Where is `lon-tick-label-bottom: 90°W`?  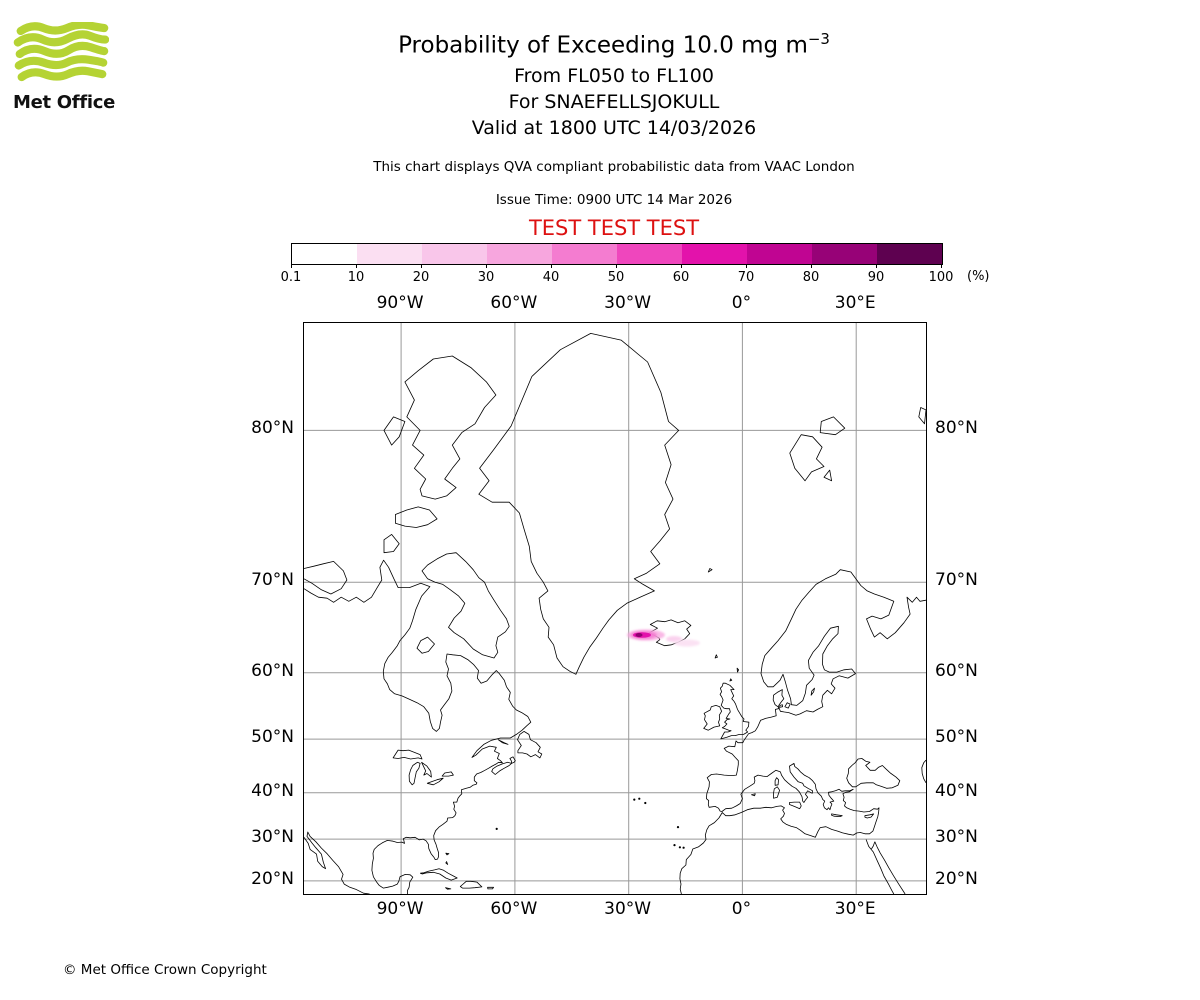
lon-tick-label-bottom: 90°W is located at coordinates (400, 909).